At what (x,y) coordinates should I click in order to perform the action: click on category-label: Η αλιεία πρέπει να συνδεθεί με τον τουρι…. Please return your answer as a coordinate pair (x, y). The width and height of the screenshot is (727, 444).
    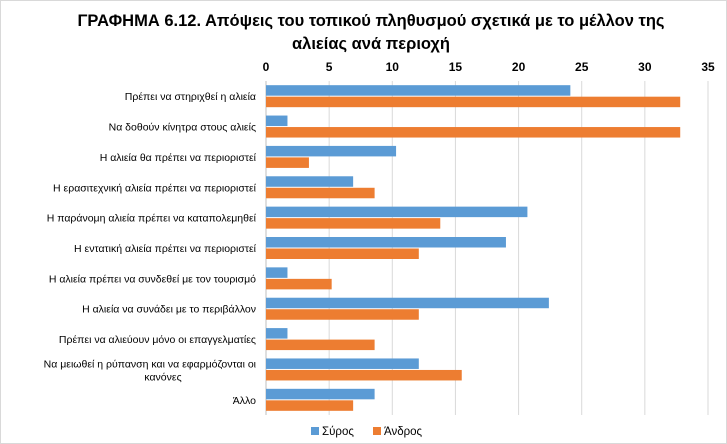
    Looking at the image, I should click on (152, 279).